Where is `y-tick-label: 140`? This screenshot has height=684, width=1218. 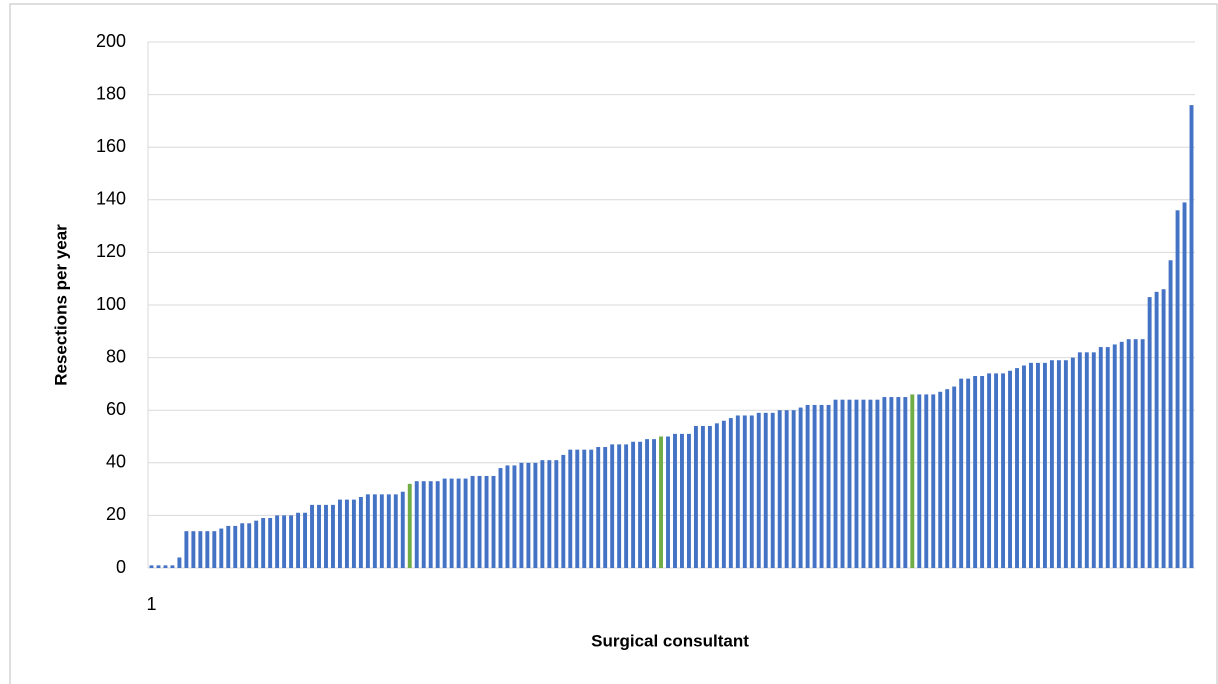 y-tick-label: 140 is located at coordinates (111, 199).